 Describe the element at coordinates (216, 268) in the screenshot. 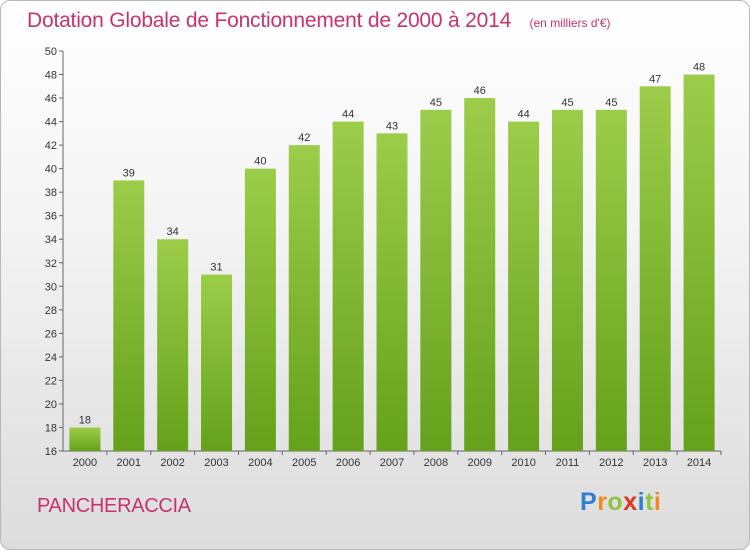

I see `data-label: 31` at that location.